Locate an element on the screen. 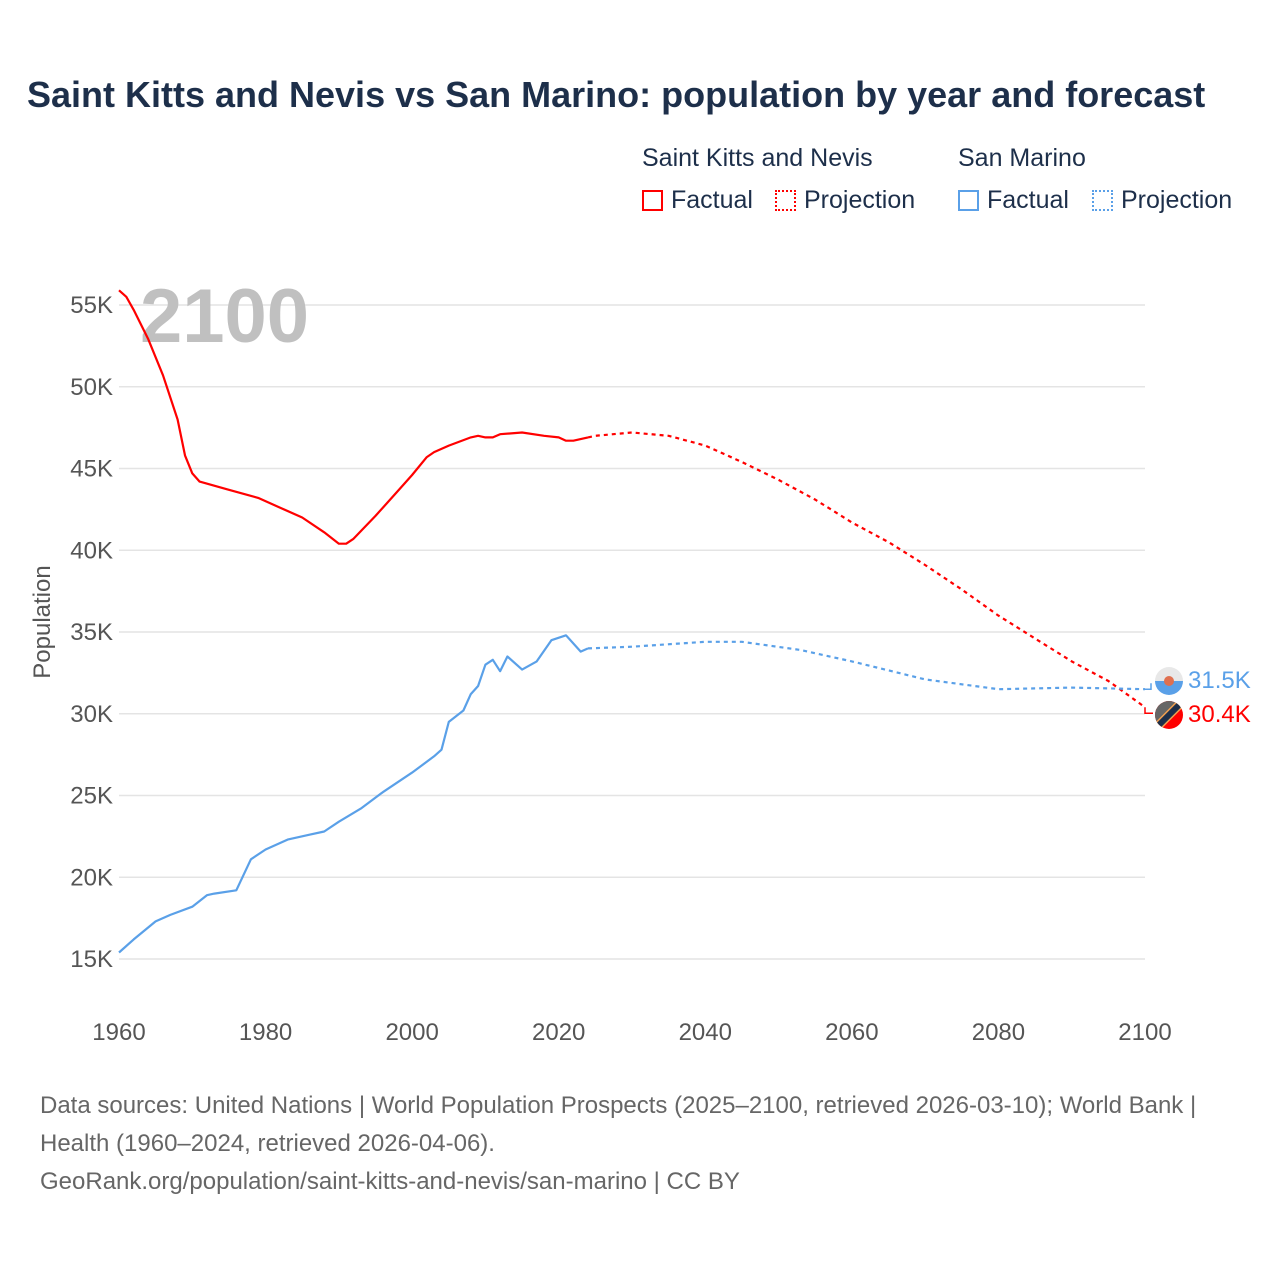  x-tick-label: 2040 is located at coordinates (705, 1032).